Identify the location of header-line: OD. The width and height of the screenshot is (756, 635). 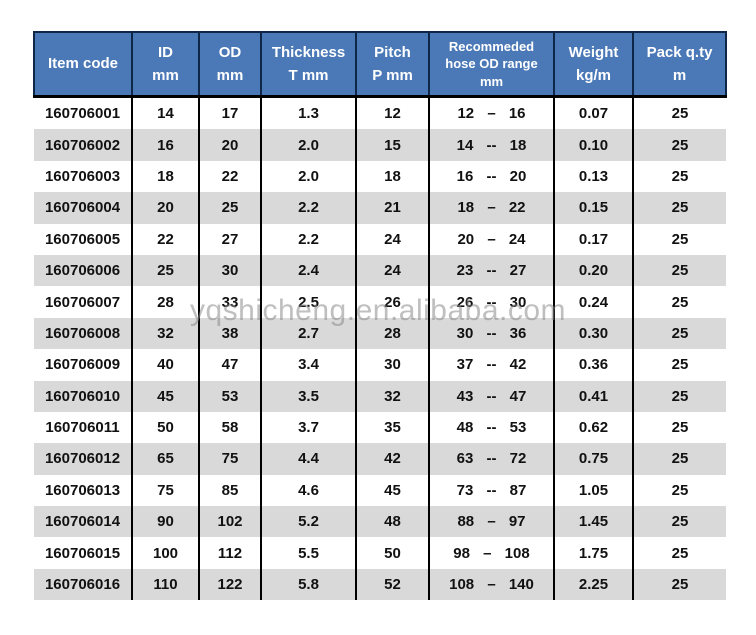
(230, 52).